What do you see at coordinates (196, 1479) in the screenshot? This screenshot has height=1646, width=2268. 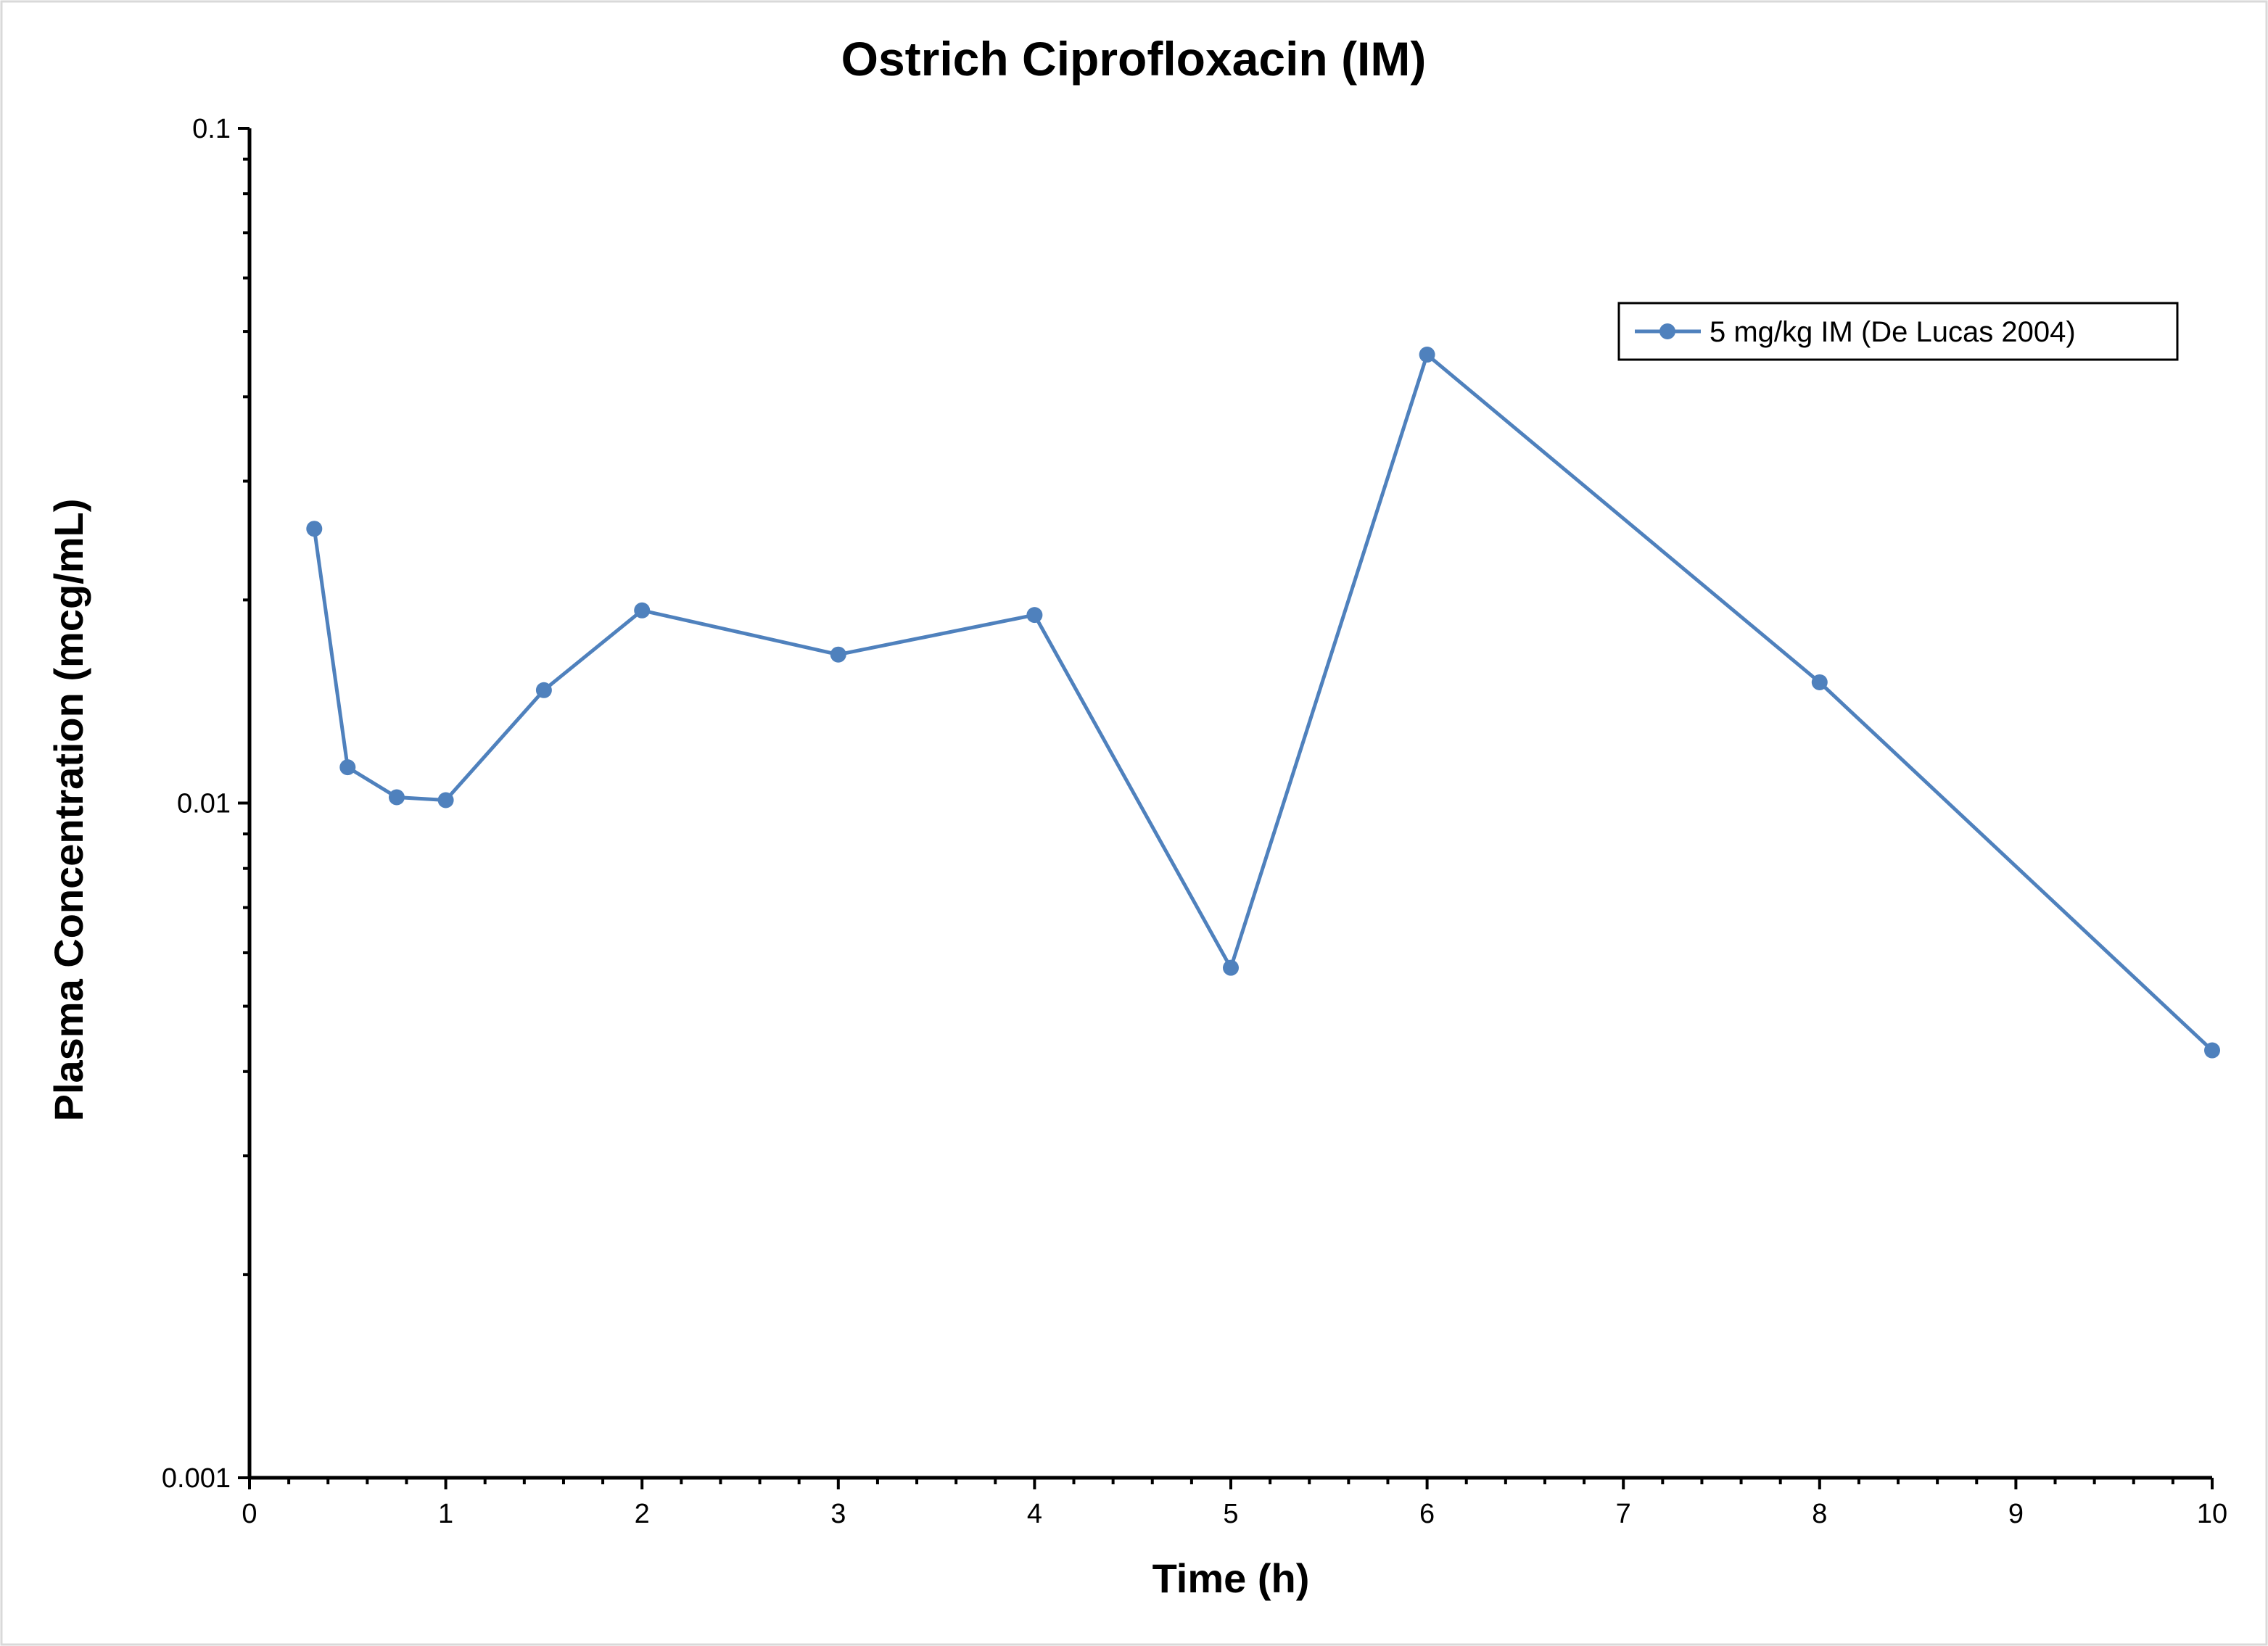 I see `y-tick-label: 0.001` at bounding box center [196, 1479].